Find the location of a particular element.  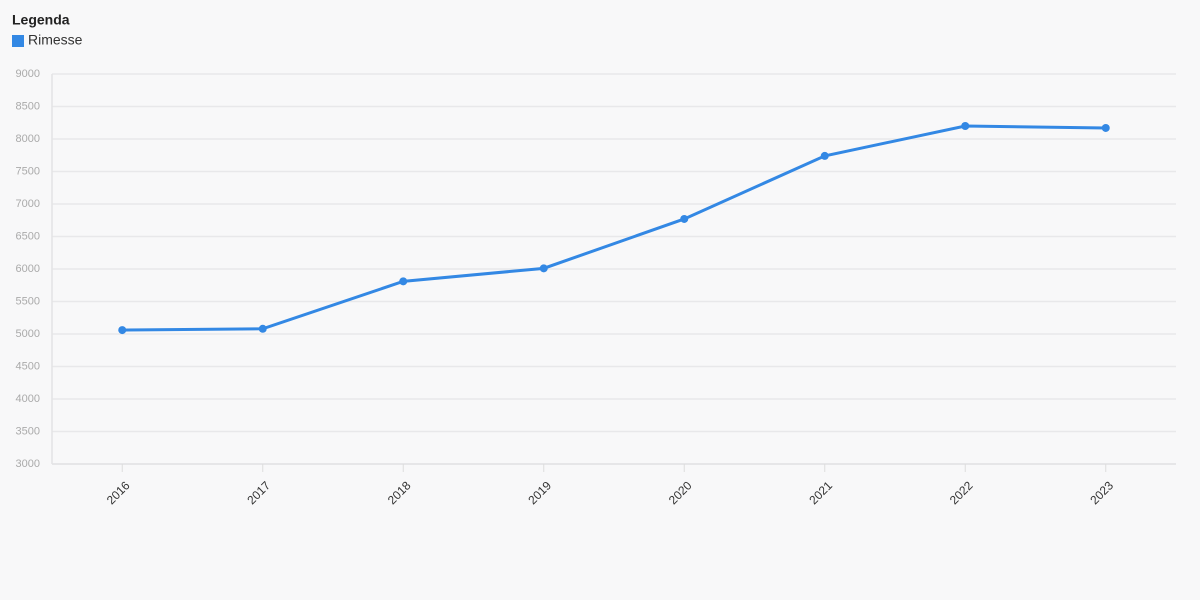

y-tick-label: 4000 is located at coordinates (28, 399).